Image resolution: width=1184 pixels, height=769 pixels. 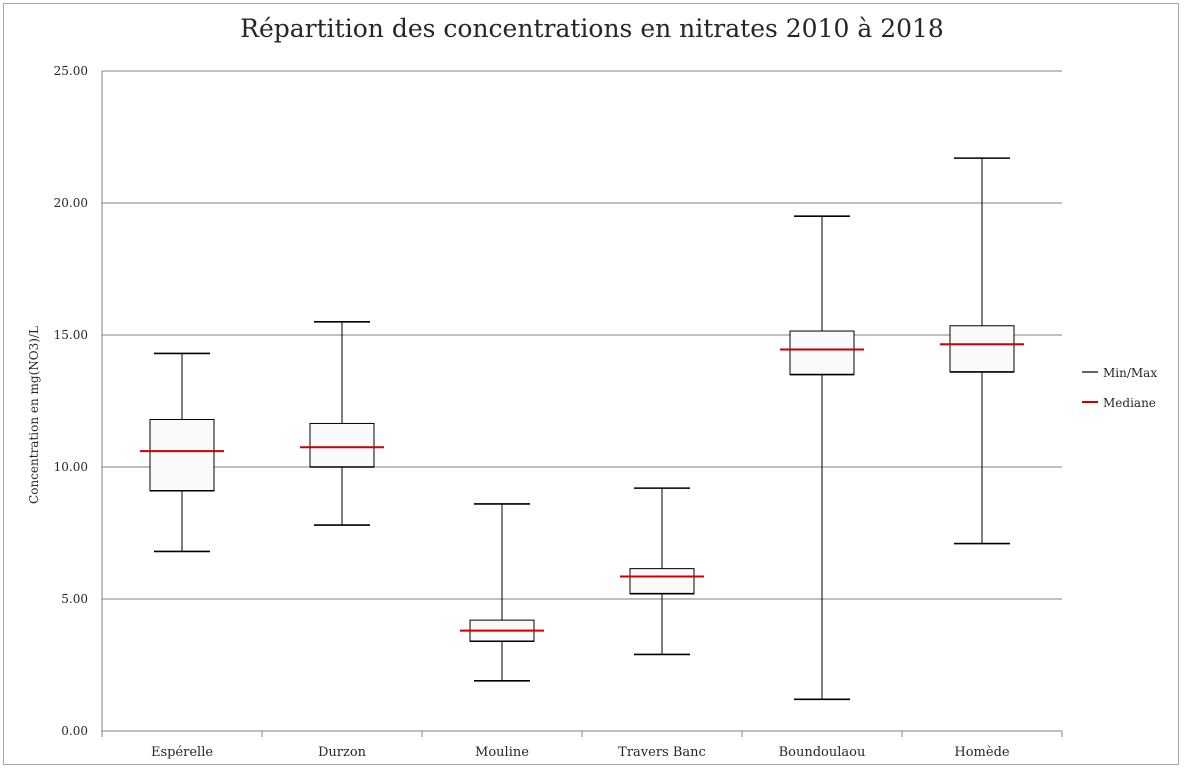 I want to click on x-category-label: Espérelle, so click(x=182, y=752).